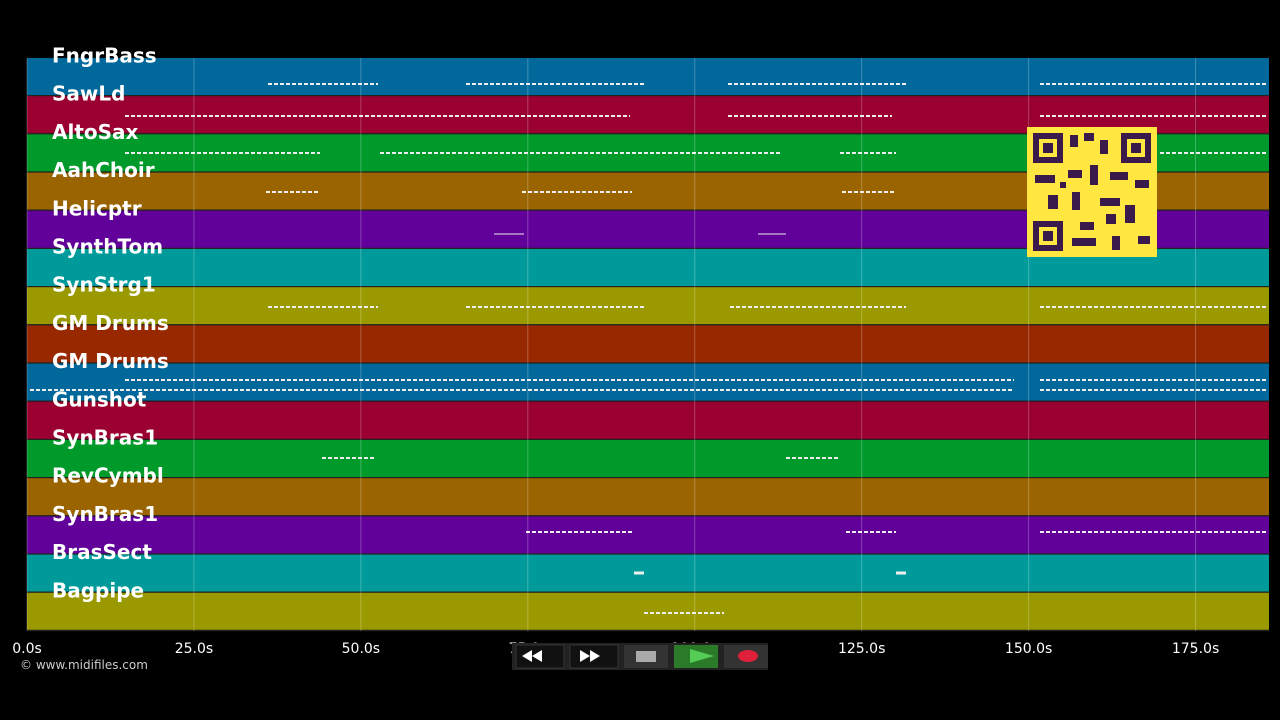  What do you see at coordinates (104, 56) in the screenshot?
I see `track-label: FngrBass` at bounding box center [104, 56].